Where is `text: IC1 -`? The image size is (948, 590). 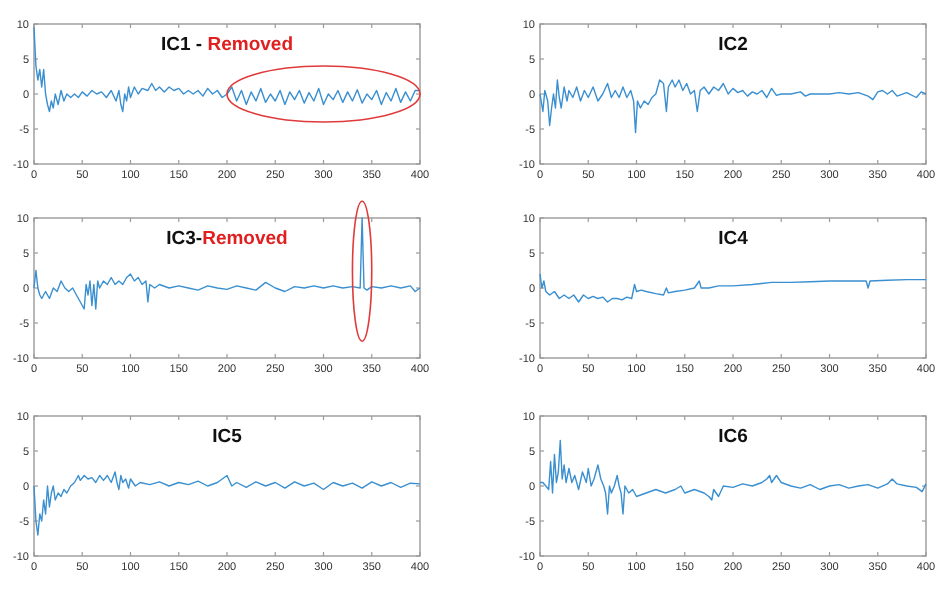 text: IC1 - is located at coordinates (182, 45).